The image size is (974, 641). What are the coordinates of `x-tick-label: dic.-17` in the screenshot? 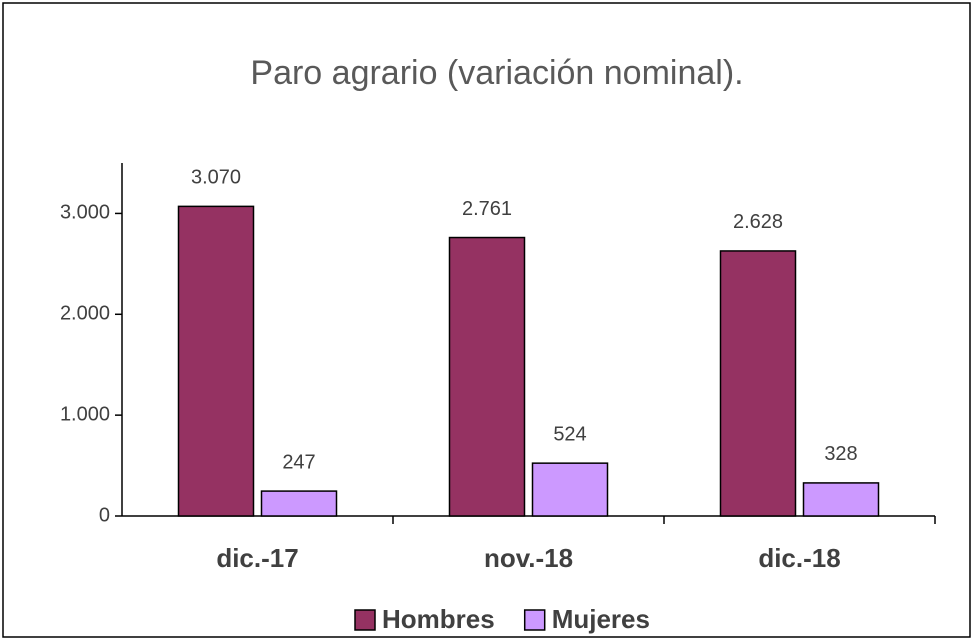 It's located at (257, 558).